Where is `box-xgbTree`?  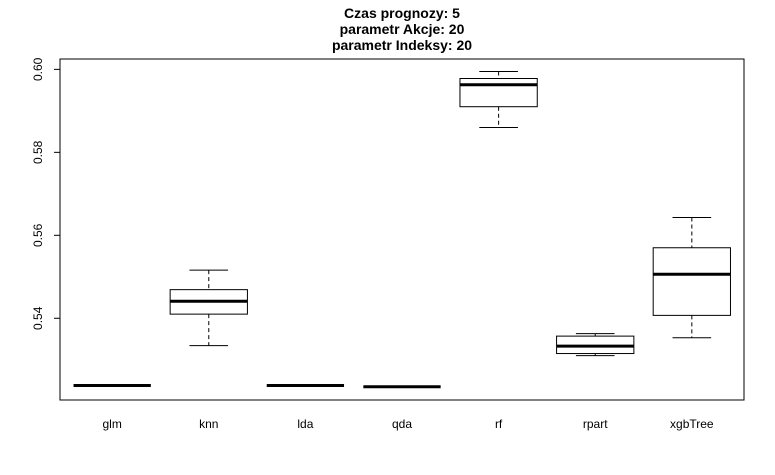 box-xgbTree is located at coordinates (691, 277).